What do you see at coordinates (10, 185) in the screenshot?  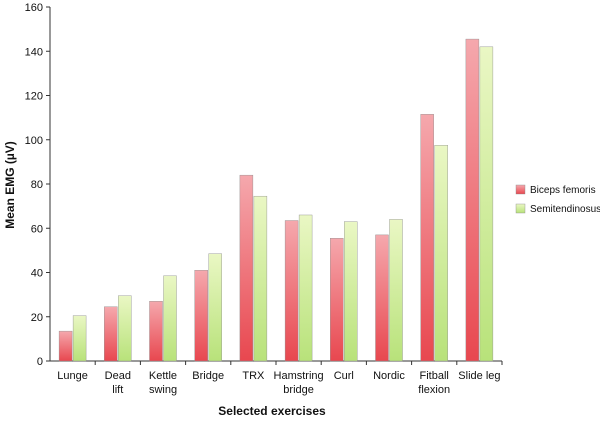 I see `y-axis-title: Mean EMG (µV)` at bounding box center [10, 185].